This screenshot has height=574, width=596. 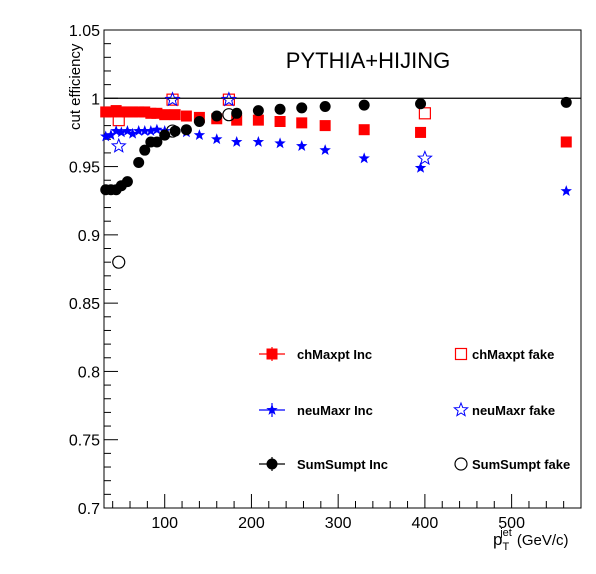 What do you see at coordinates (89, 236) in the screenshot?
I see `y-tick-label: 0.9` at bounding box center [89, 236].